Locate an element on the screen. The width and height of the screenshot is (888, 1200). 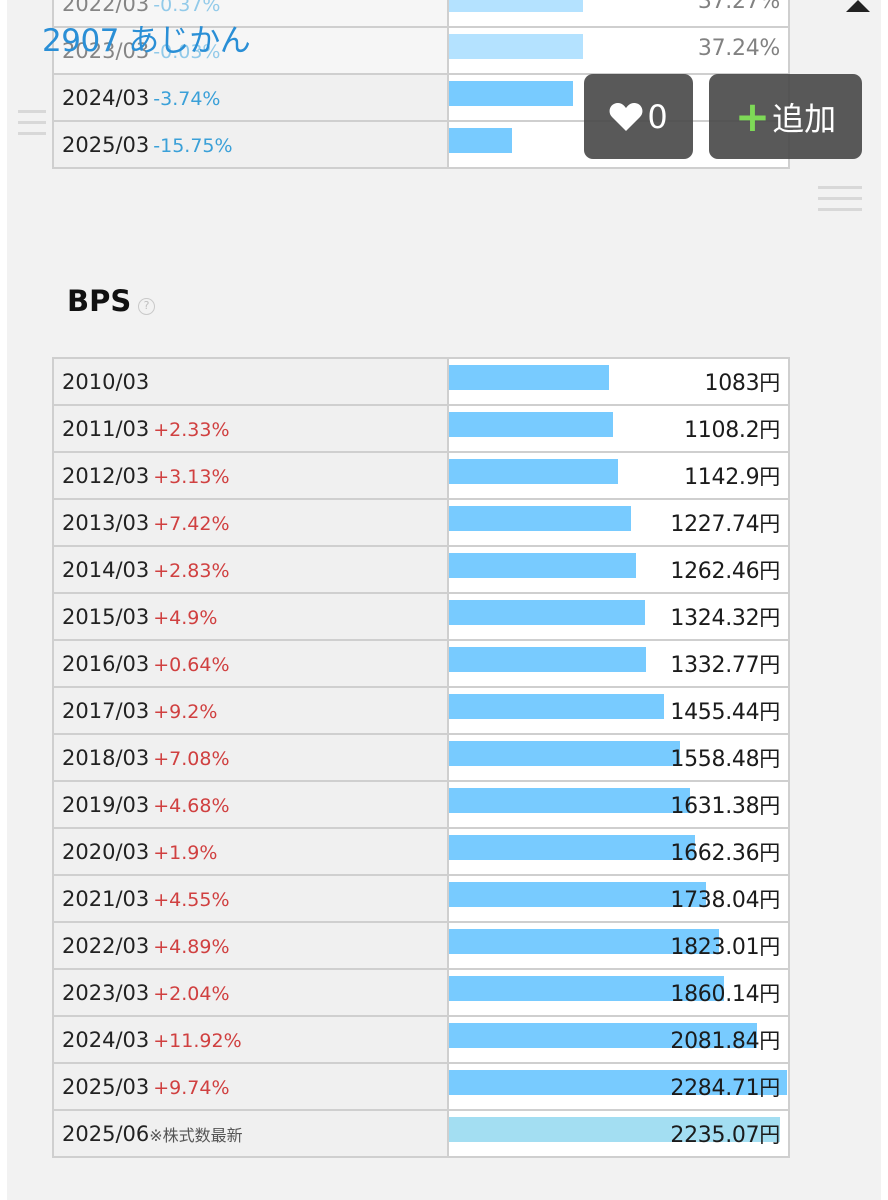
value-cell: 1662.36円 is located at coordinates (618, 851).